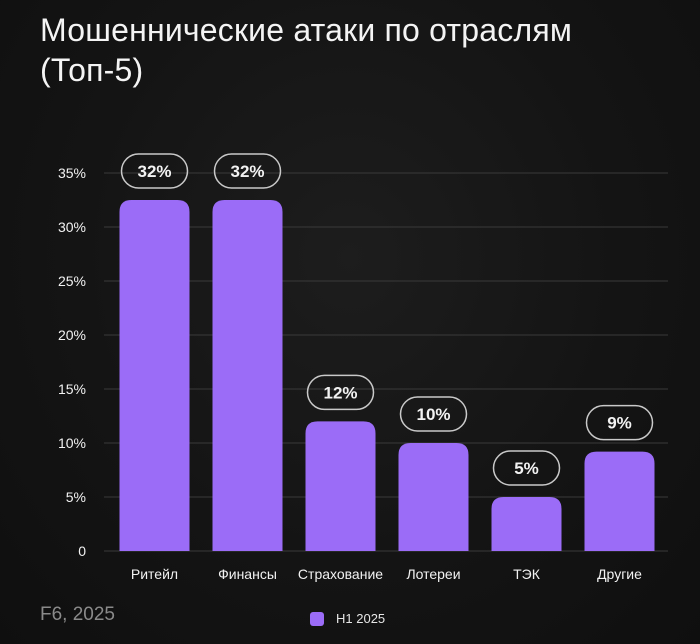 The image size is (700, 644). What do you see at coordinates (82, 551) in the screenshot?
I see `y-tick-label: 0` at bounding box center [82, 551].